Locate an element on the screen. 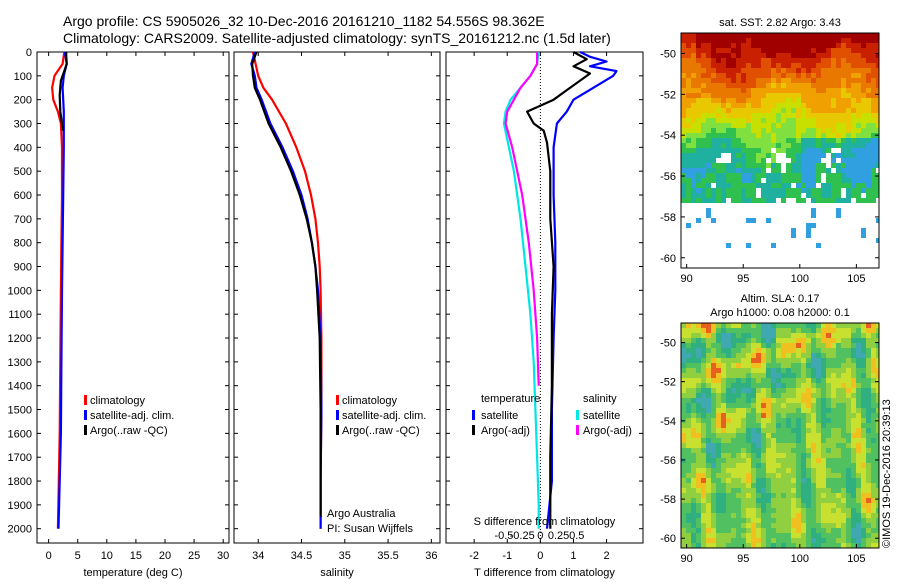 This screenshot has height=585, width=900. y-tick-label: 1200 is located at coordinates (20, 339).